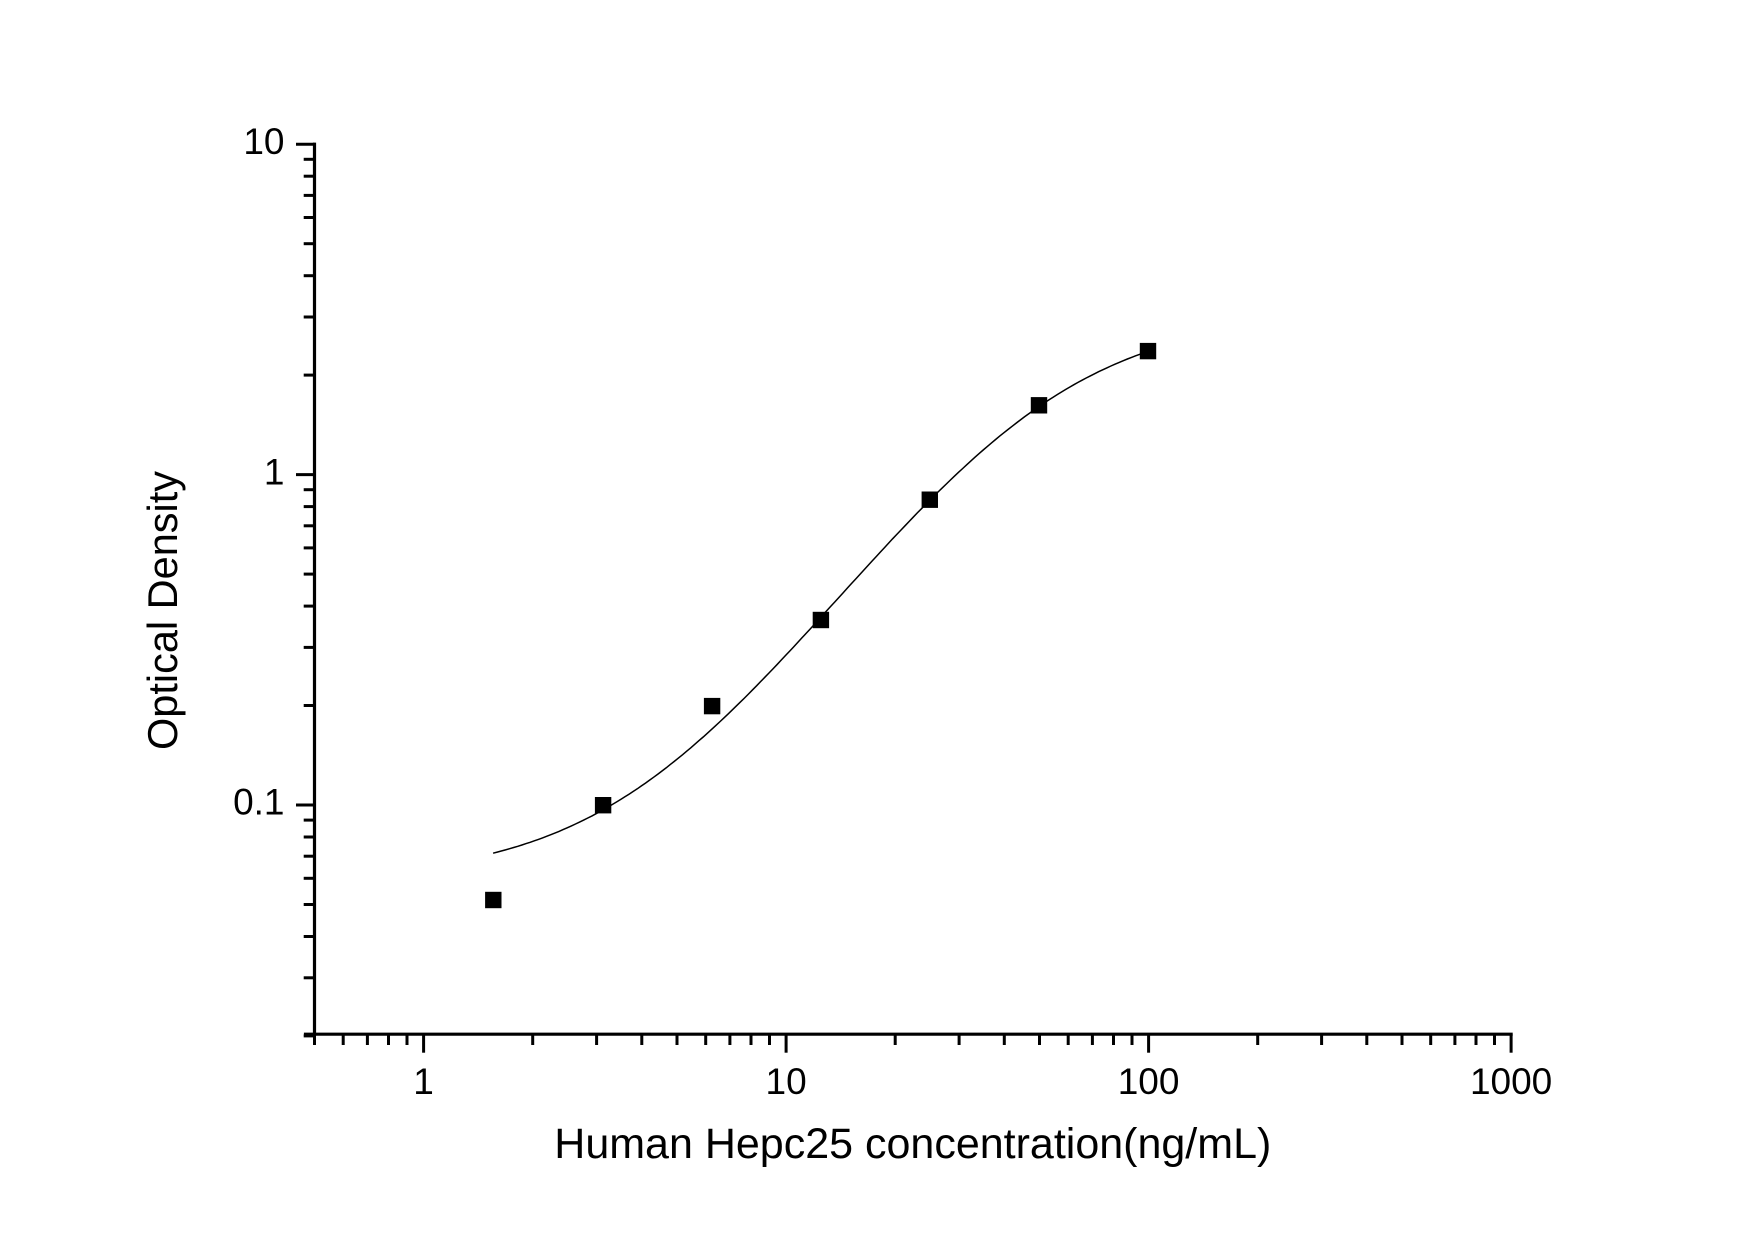 The width and height of the screenshot is (1755, 1245). I want to click on svg-text: Optical Density, so click(162, 610).